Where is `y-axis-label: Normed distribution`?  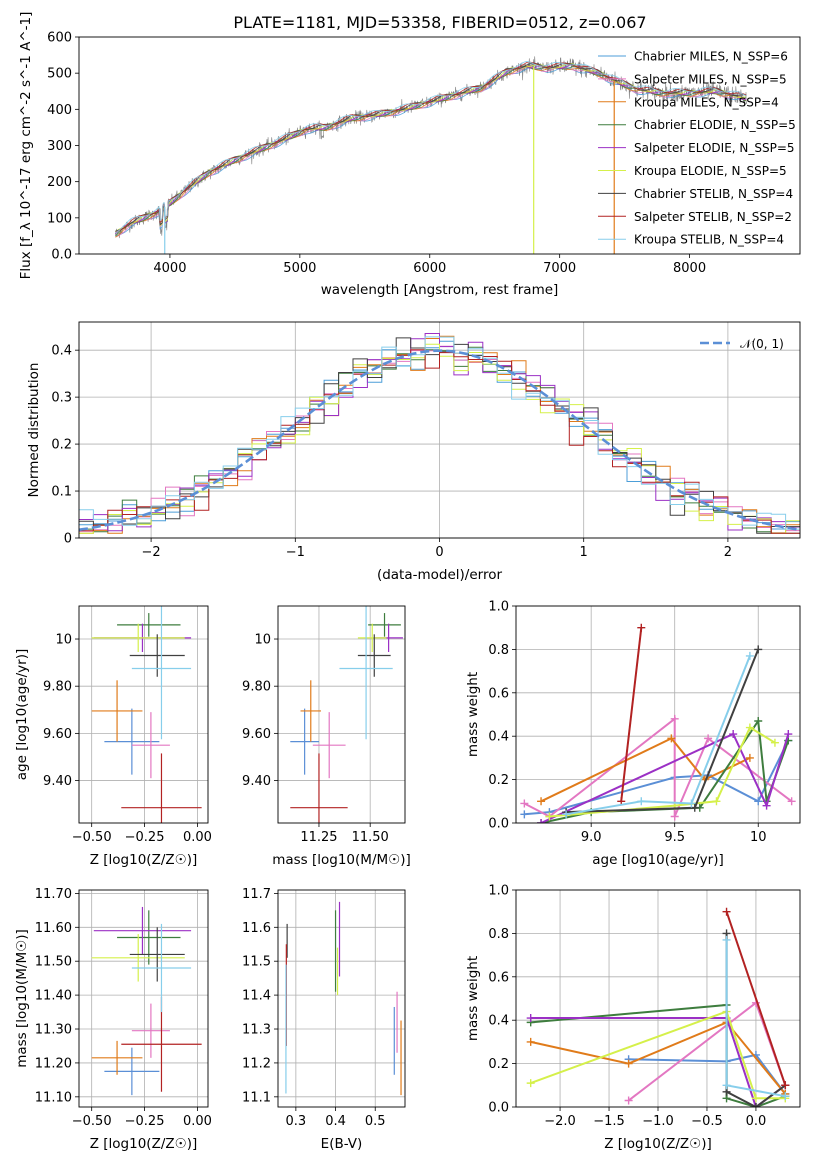
y-axis-label: Normed distribution is located at coordinates (34, 430).